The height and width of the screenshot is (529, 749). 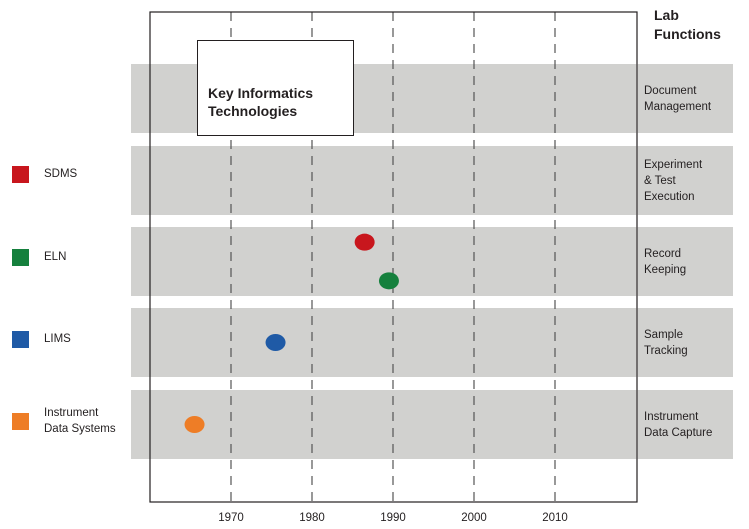 What do you see at coordinates (261, 102) in the screenshot?
I see `chart-title: Key Informatics Technologies` at bounding box center [261, 102].